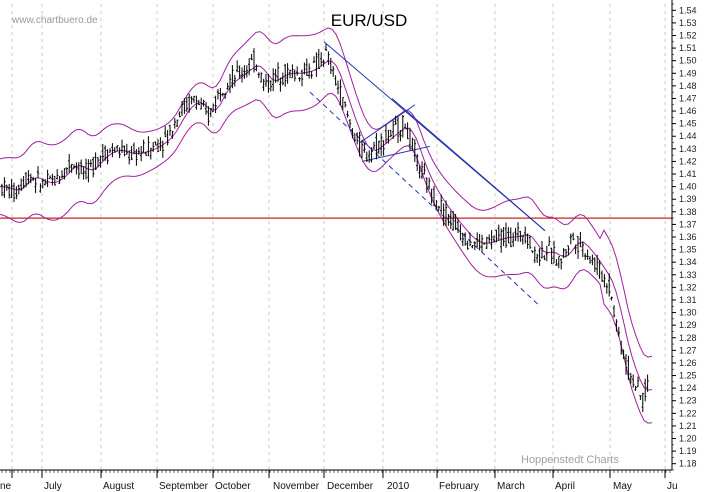 Image resolution: width=723 pixels, height=492 pixels. I want to click on y-tick-label: 1.27, so click(688, 350).